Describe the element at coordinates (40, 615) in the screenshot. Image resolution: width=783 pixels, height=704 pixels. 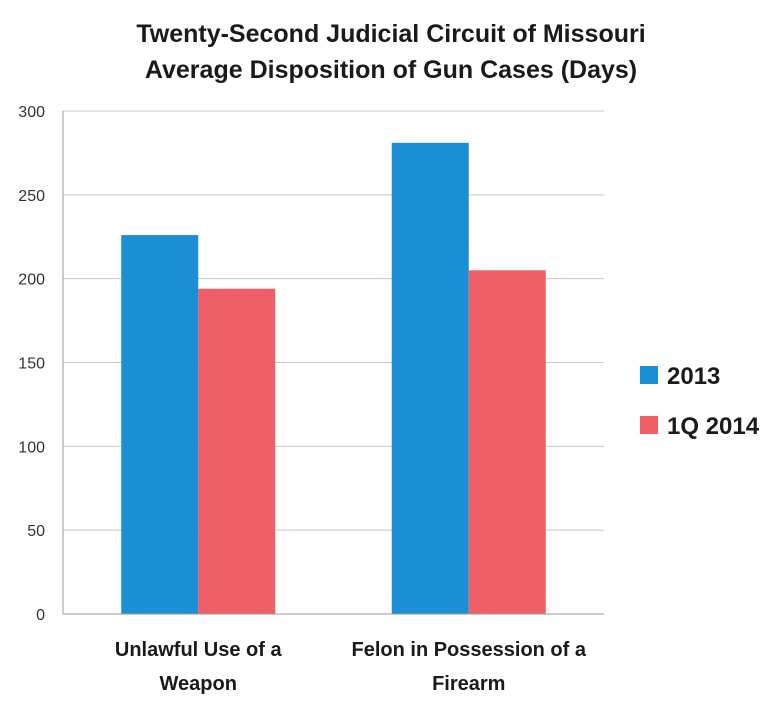
I see `y-tick-label: 0` at that location.